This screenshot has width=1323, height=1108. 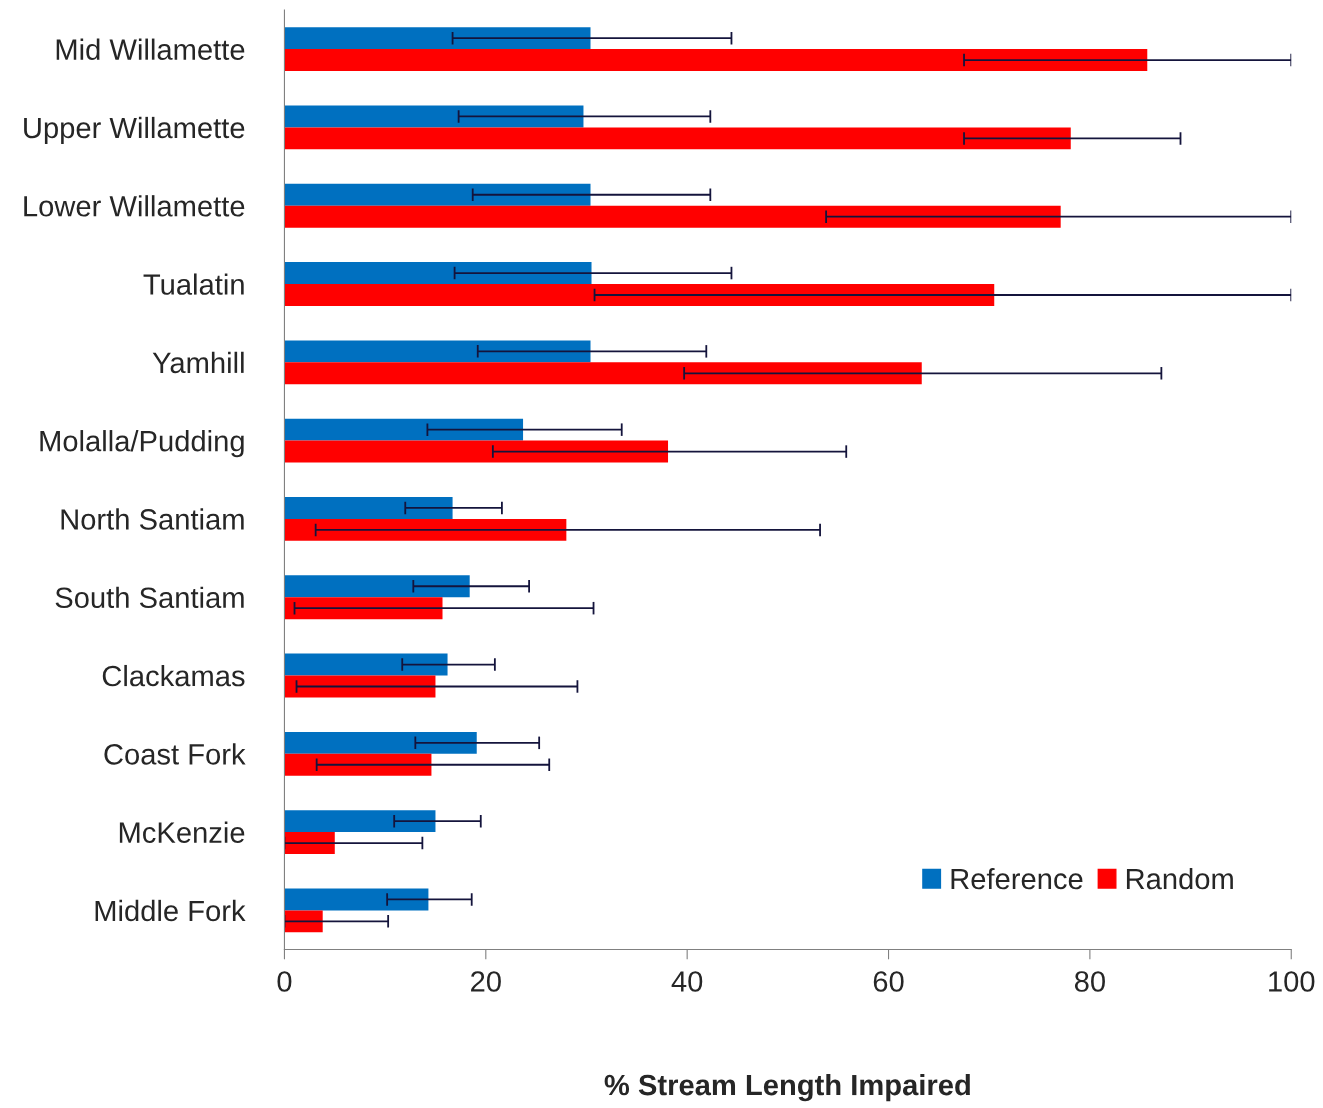 What do you see at coordinates (142, 444) in the screenshot?
I see `y-tick-label: Molalla/Pudding` at bounding box center [142, 444].